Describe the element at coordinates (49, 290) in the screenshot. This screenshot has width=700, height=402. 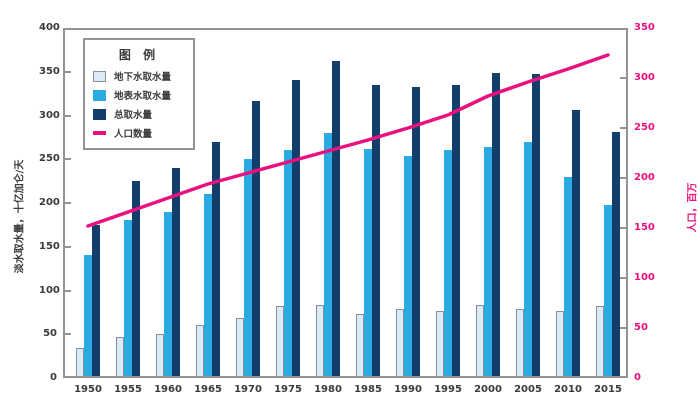
I see `left-tick-label-100: 100` at that location.